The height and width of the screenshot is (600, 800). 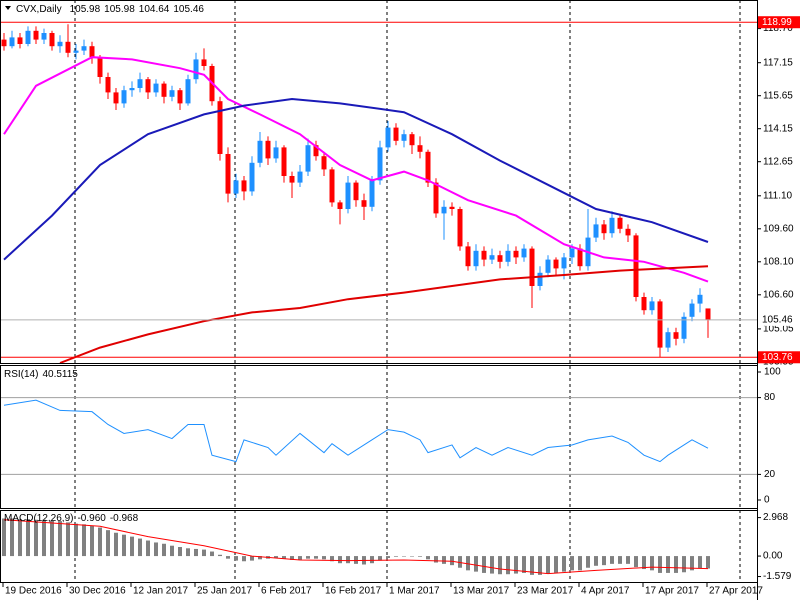 I want to click on y-tick-label: 108.10, so click(x=778, y=261).